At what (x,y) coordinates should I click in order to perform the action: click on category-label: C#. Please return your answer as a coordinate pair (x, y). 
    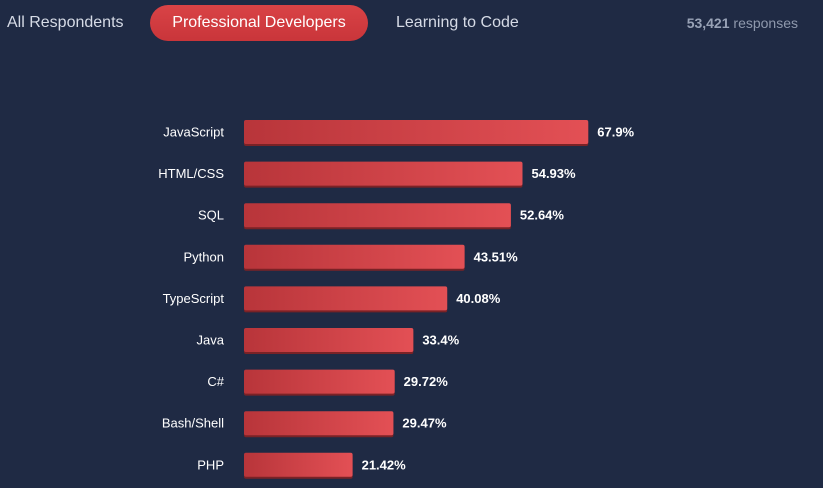
    Looking at the image, I should click on (215, 381).